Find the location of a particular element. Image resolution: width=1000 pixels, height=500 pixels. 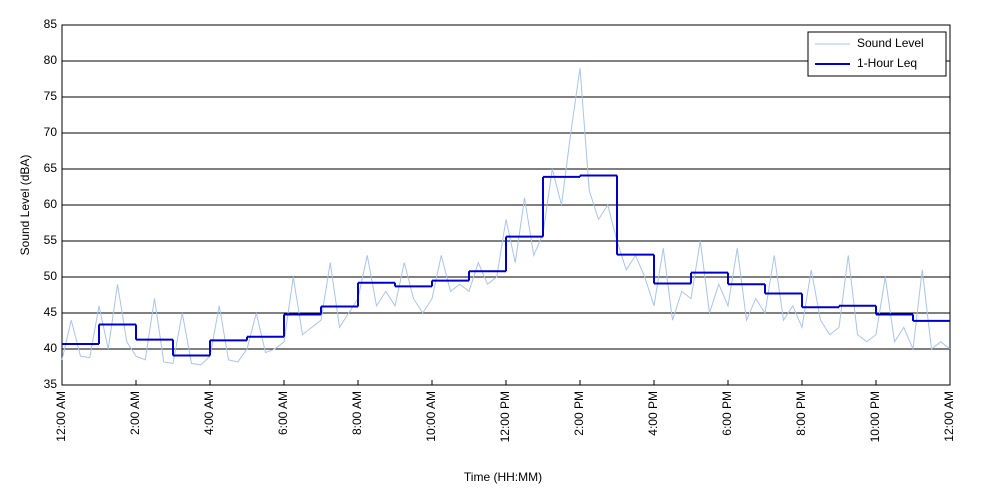

x-tick-label: 4:00 AM is located at coordinates (209, 413).